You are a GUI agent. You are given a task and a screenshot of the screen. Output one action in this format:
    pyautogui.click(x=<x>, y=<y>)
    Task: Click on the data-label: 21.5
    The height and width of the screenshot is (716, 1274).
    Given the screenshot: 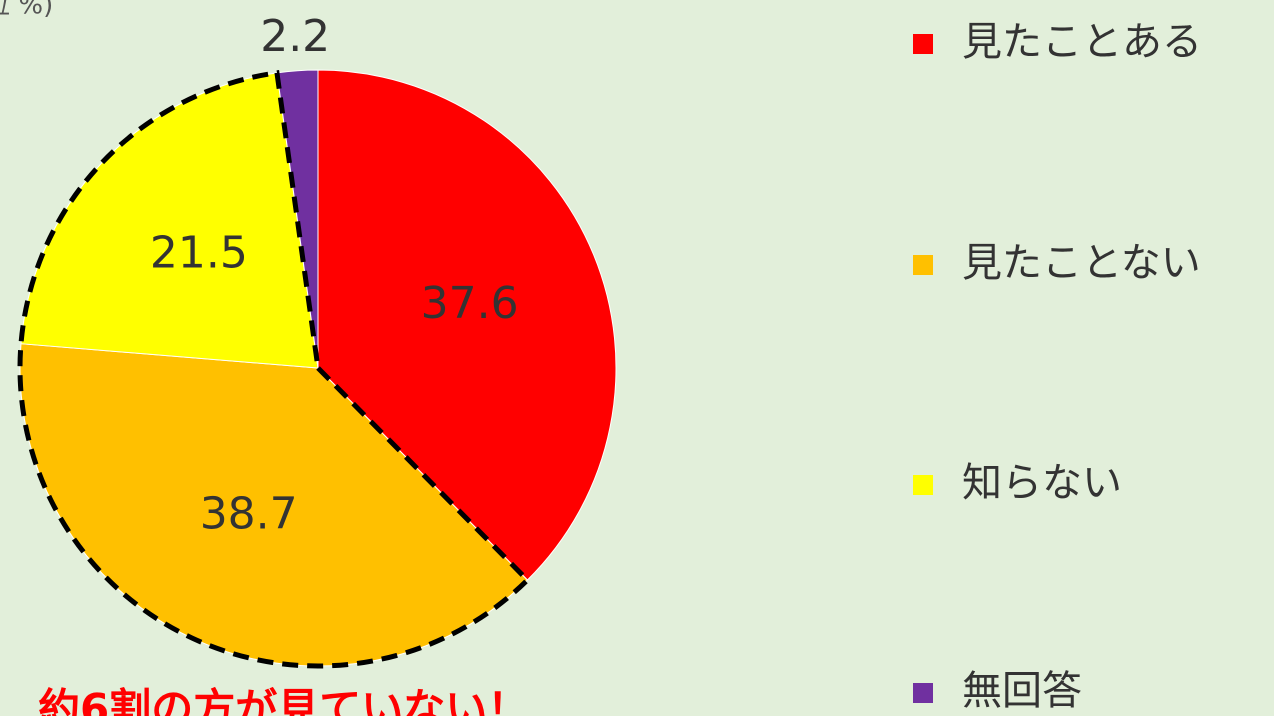 What is the action you would take?
    pyautogui.click(x=199, y=252)
    